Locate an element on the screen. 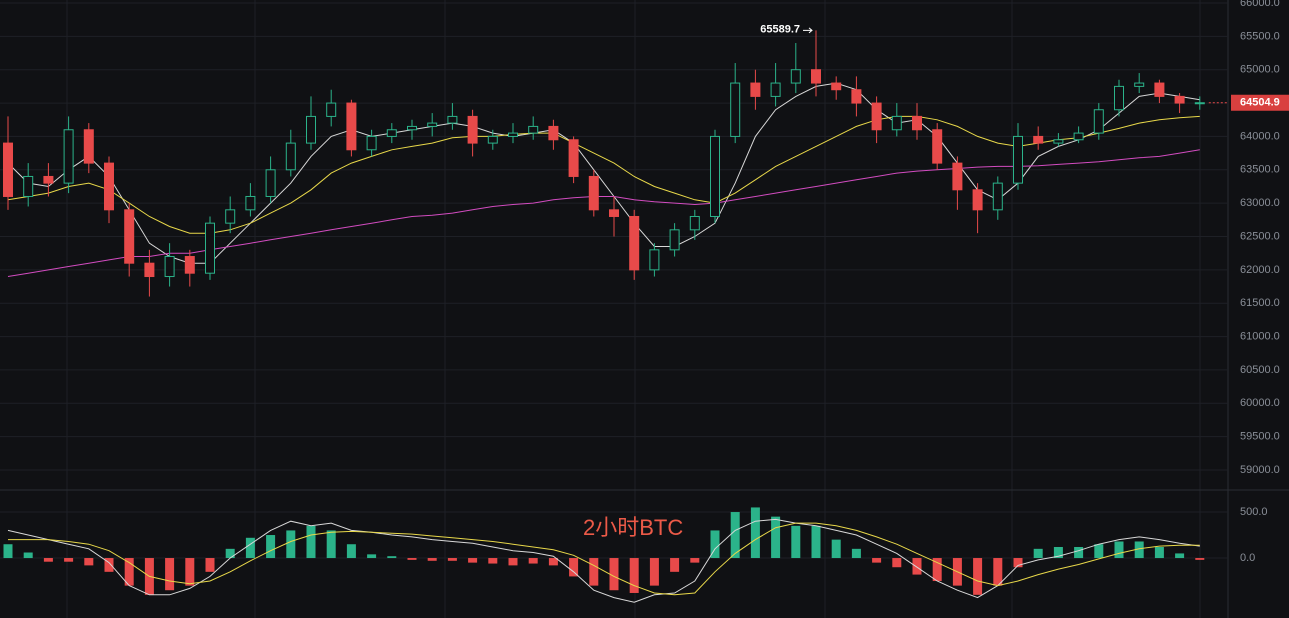 This screenshot has height=618, width=1289. indicator-line is located at coordinates (604, 559).